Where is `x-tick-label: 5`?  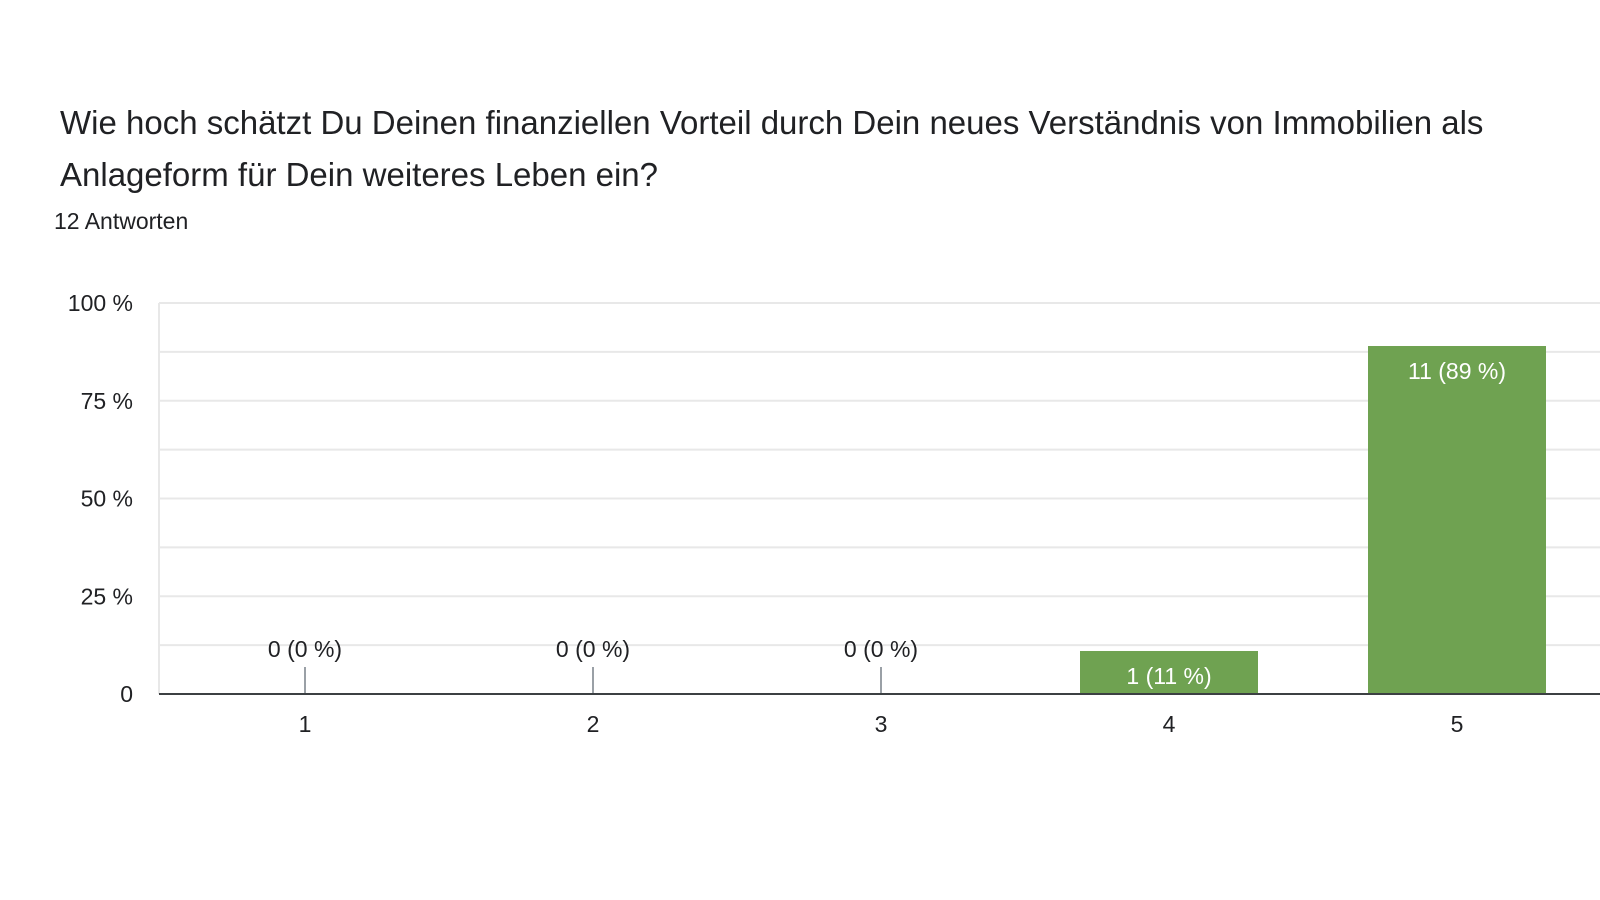 x-tick-label: 5 is located at coordinates (1457, 724).